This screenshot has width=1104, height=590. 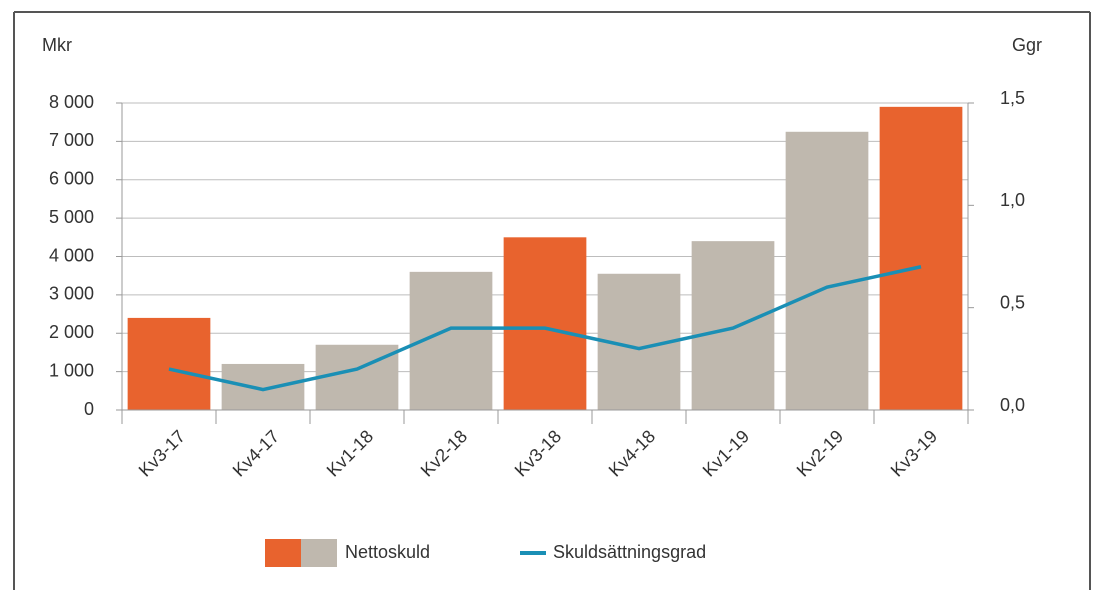 I want to click on x-tick-label: Kv3-17, so click(x=162, y=453).